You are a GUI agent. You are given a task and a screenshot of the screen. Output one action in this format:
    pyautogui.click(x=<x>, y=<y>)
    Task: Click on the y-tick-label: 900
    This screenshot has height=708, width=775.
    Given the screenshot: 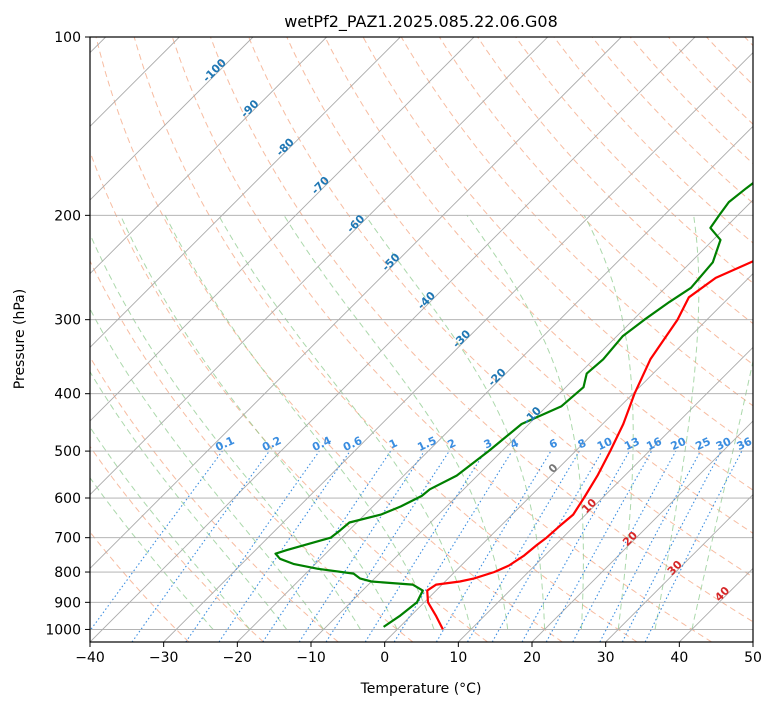 What is the action you would take?
    pyautogui.click(x=67, y=603)
    